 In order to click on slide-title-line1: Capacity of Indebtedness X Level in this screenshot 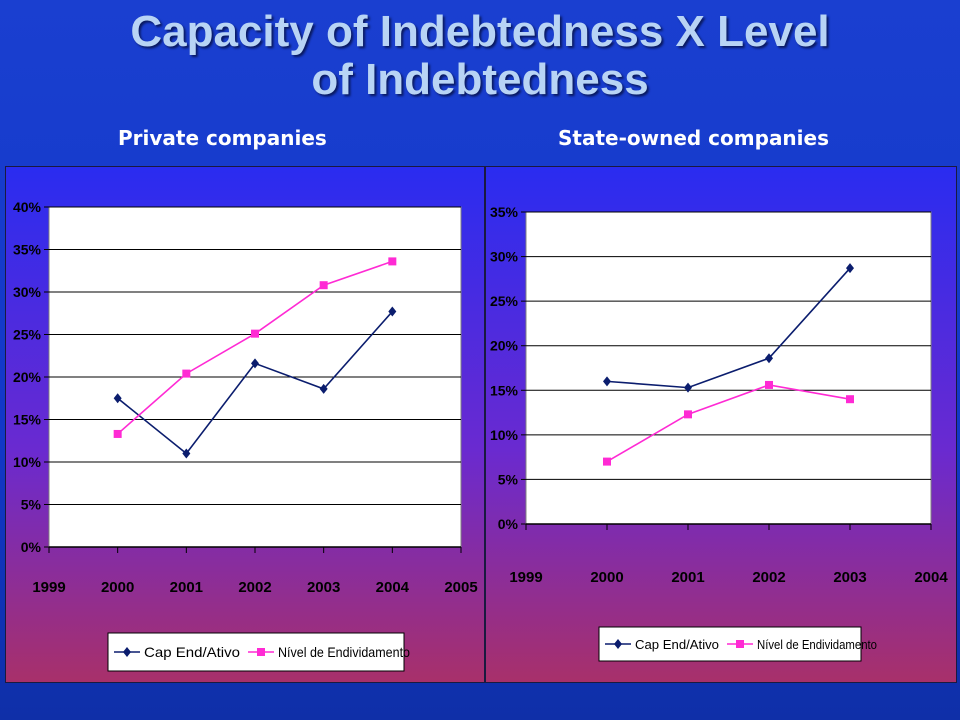, I will do `click(480, 31)`.